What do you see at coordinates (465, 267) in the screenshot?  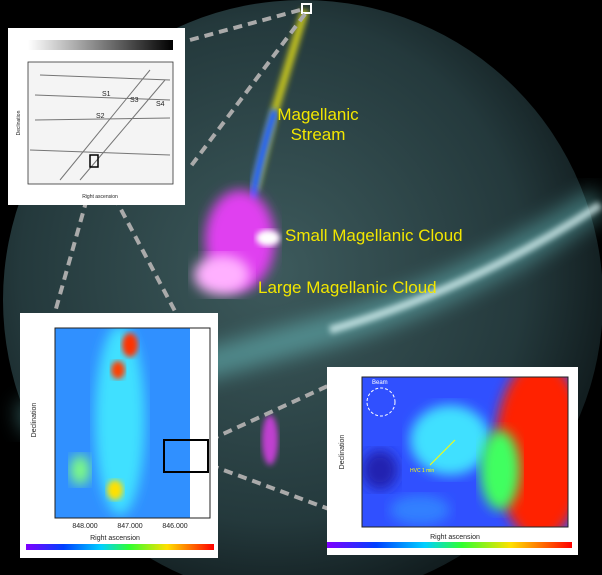 I see `galactic-plane-core` at bounding box center [465, 267].